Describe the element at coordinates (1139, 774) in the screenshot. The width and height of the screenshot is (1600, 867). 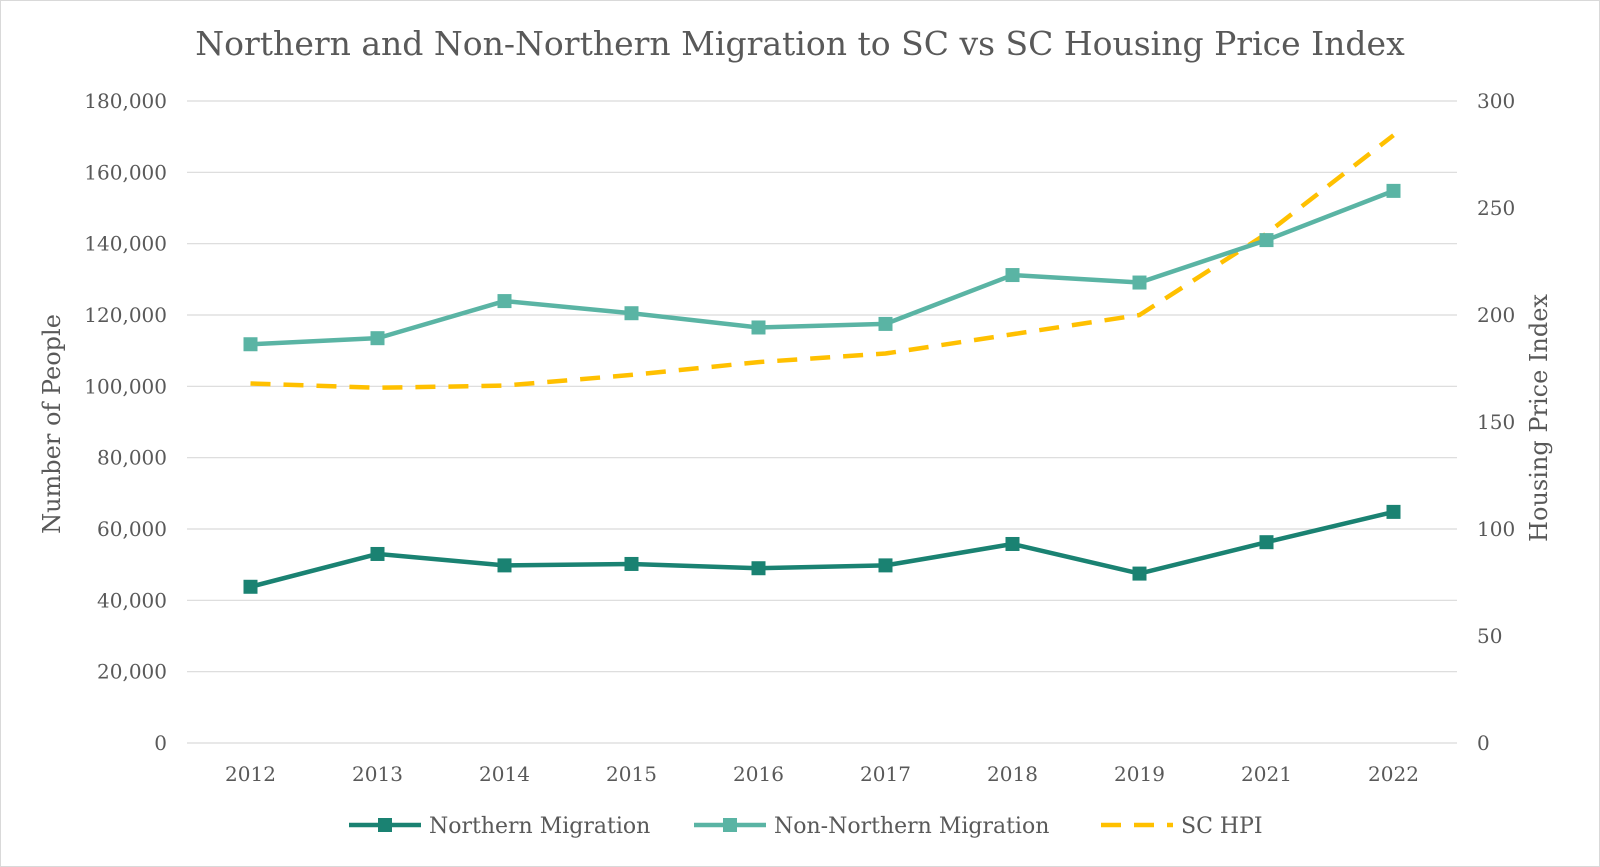
I see `x-tick-label: 2019` at that location.